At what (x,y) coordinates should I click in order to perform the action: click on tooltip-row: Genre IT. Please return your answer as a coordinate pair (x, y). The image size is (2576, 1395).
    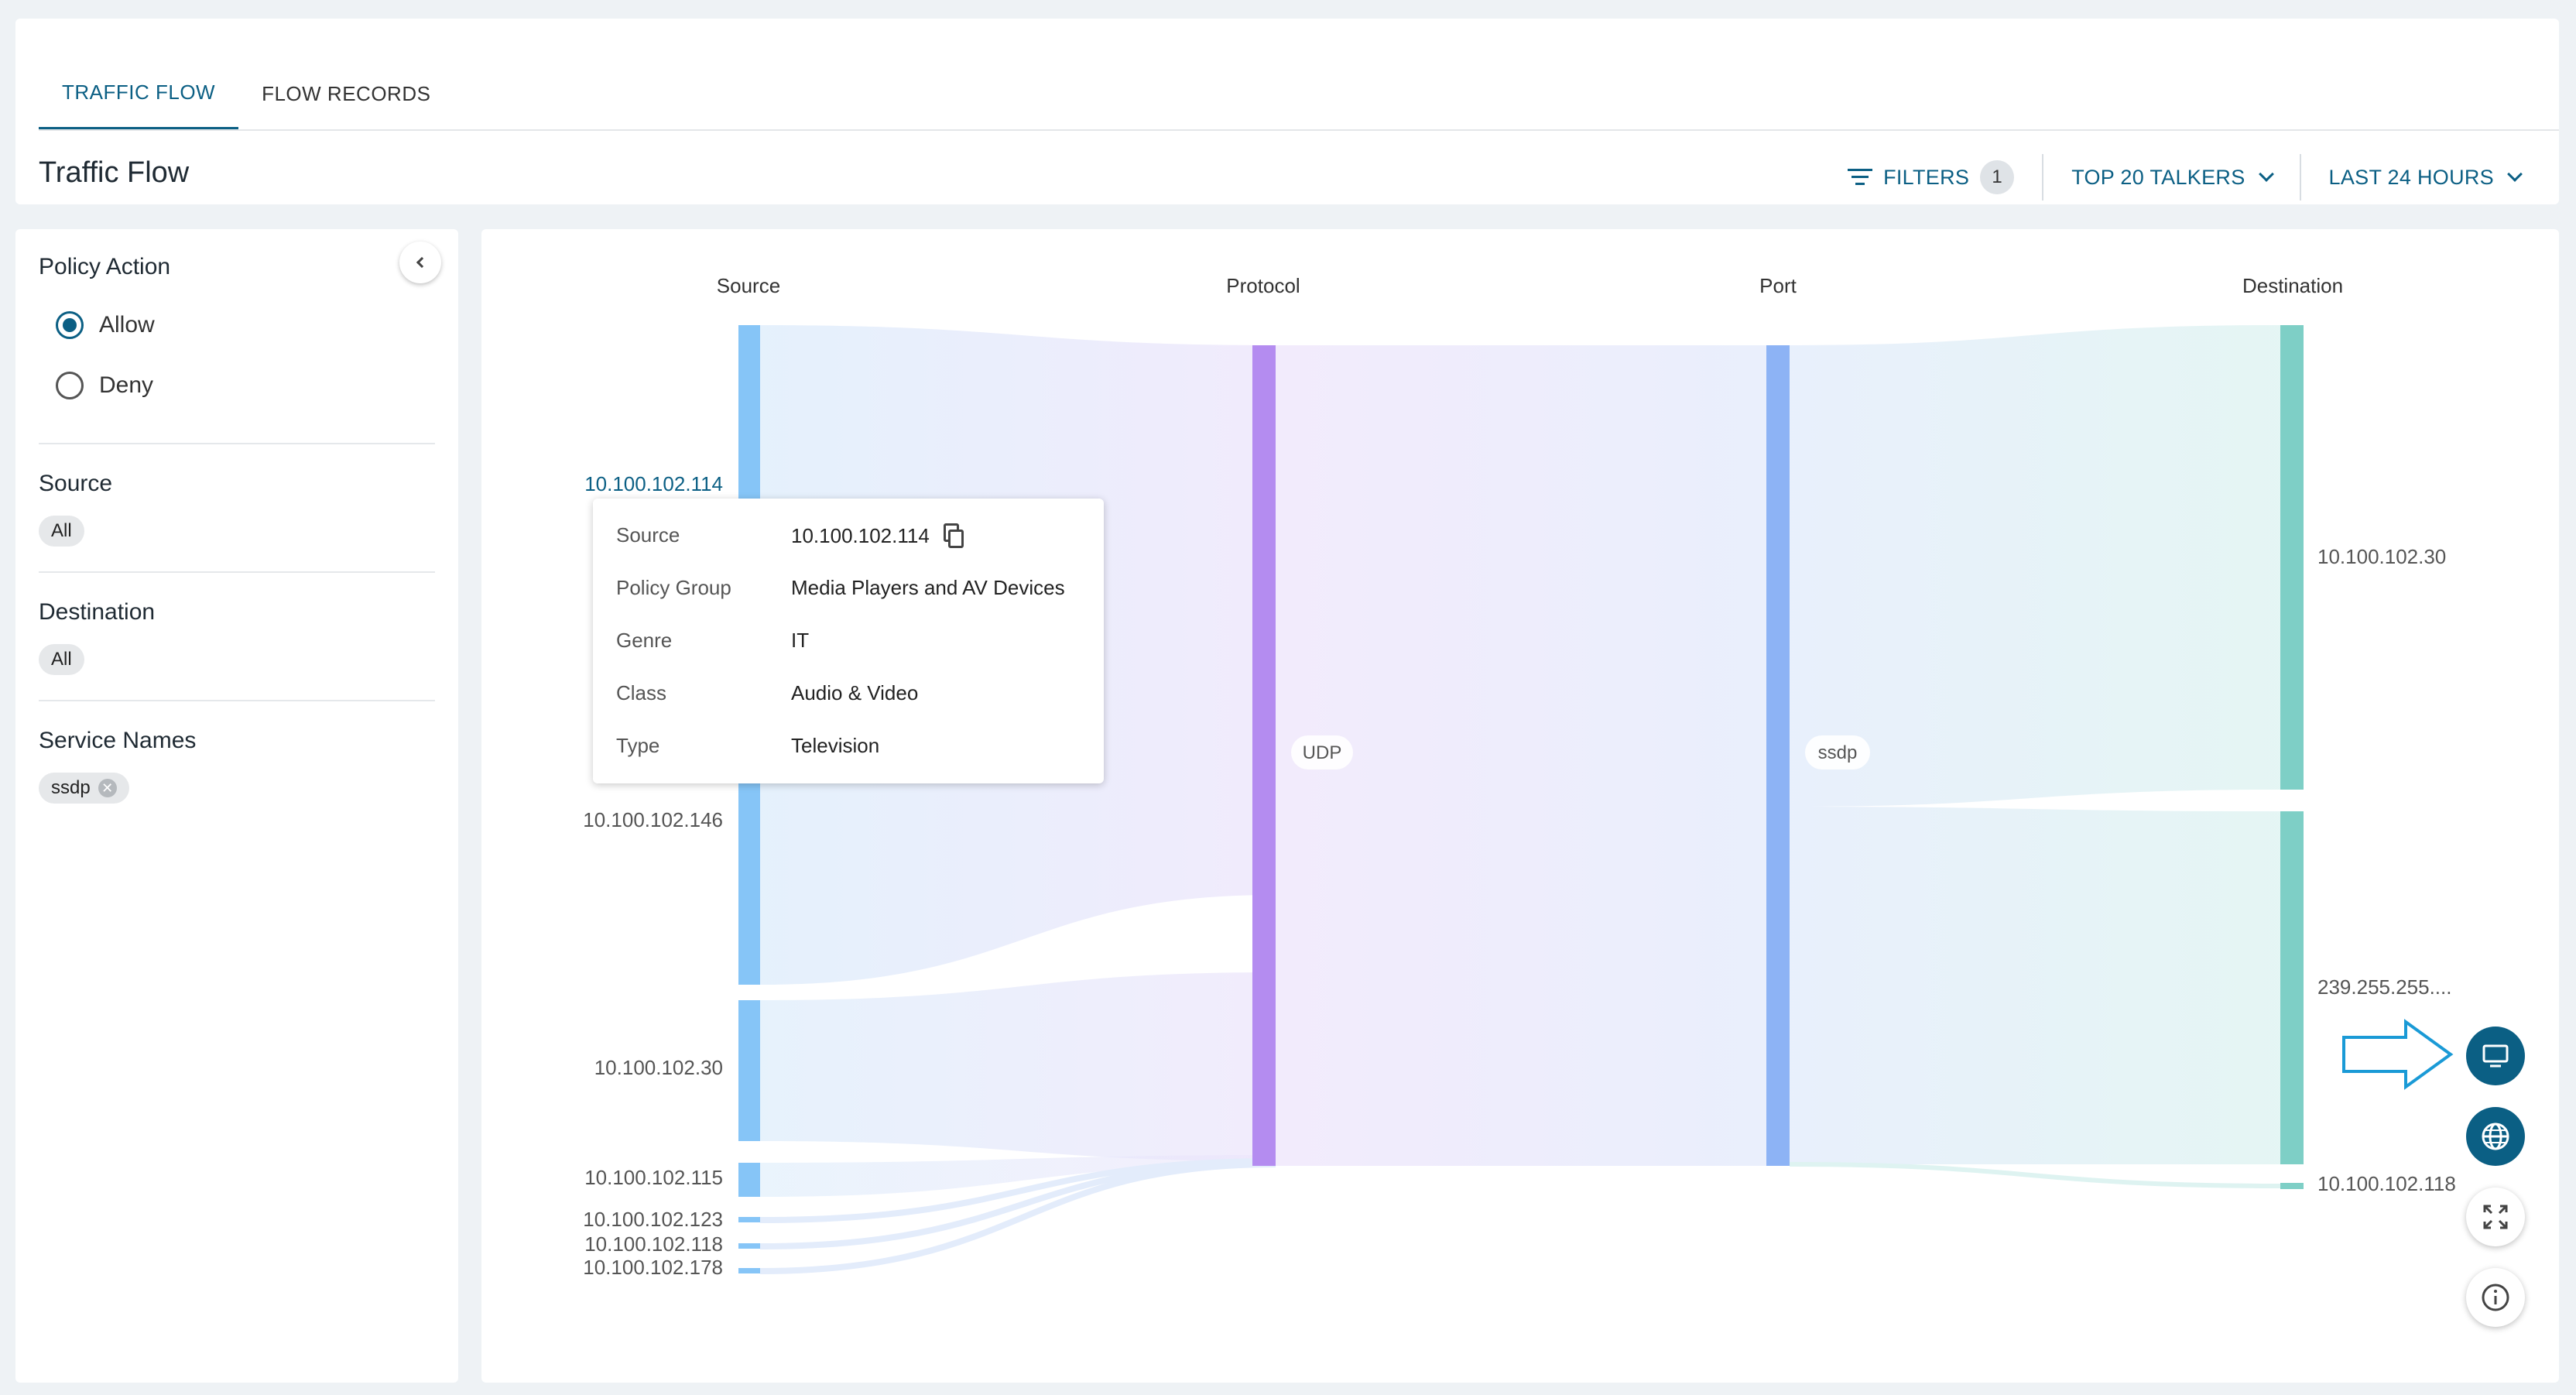
    Looking at the image, I should click on (712, 641).